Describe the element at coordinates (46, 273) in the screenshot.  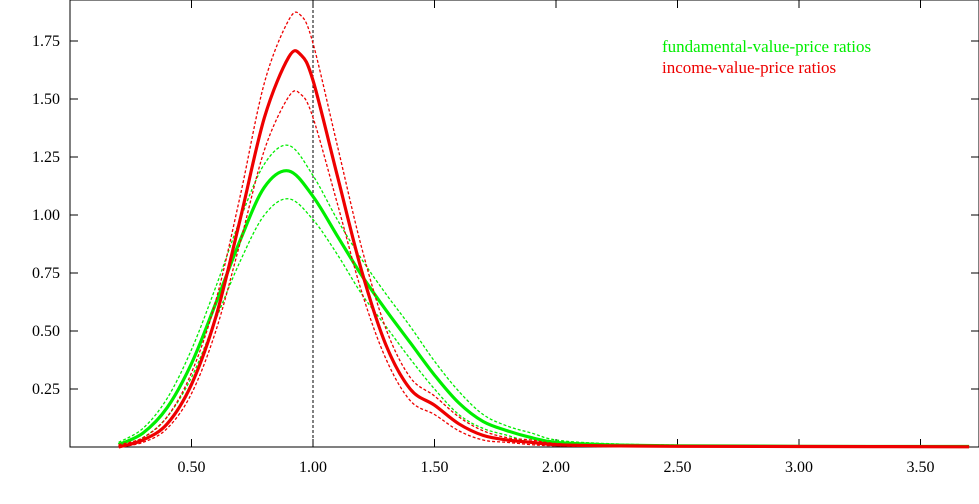
I see `y-tick-label: 0.75` at that location.